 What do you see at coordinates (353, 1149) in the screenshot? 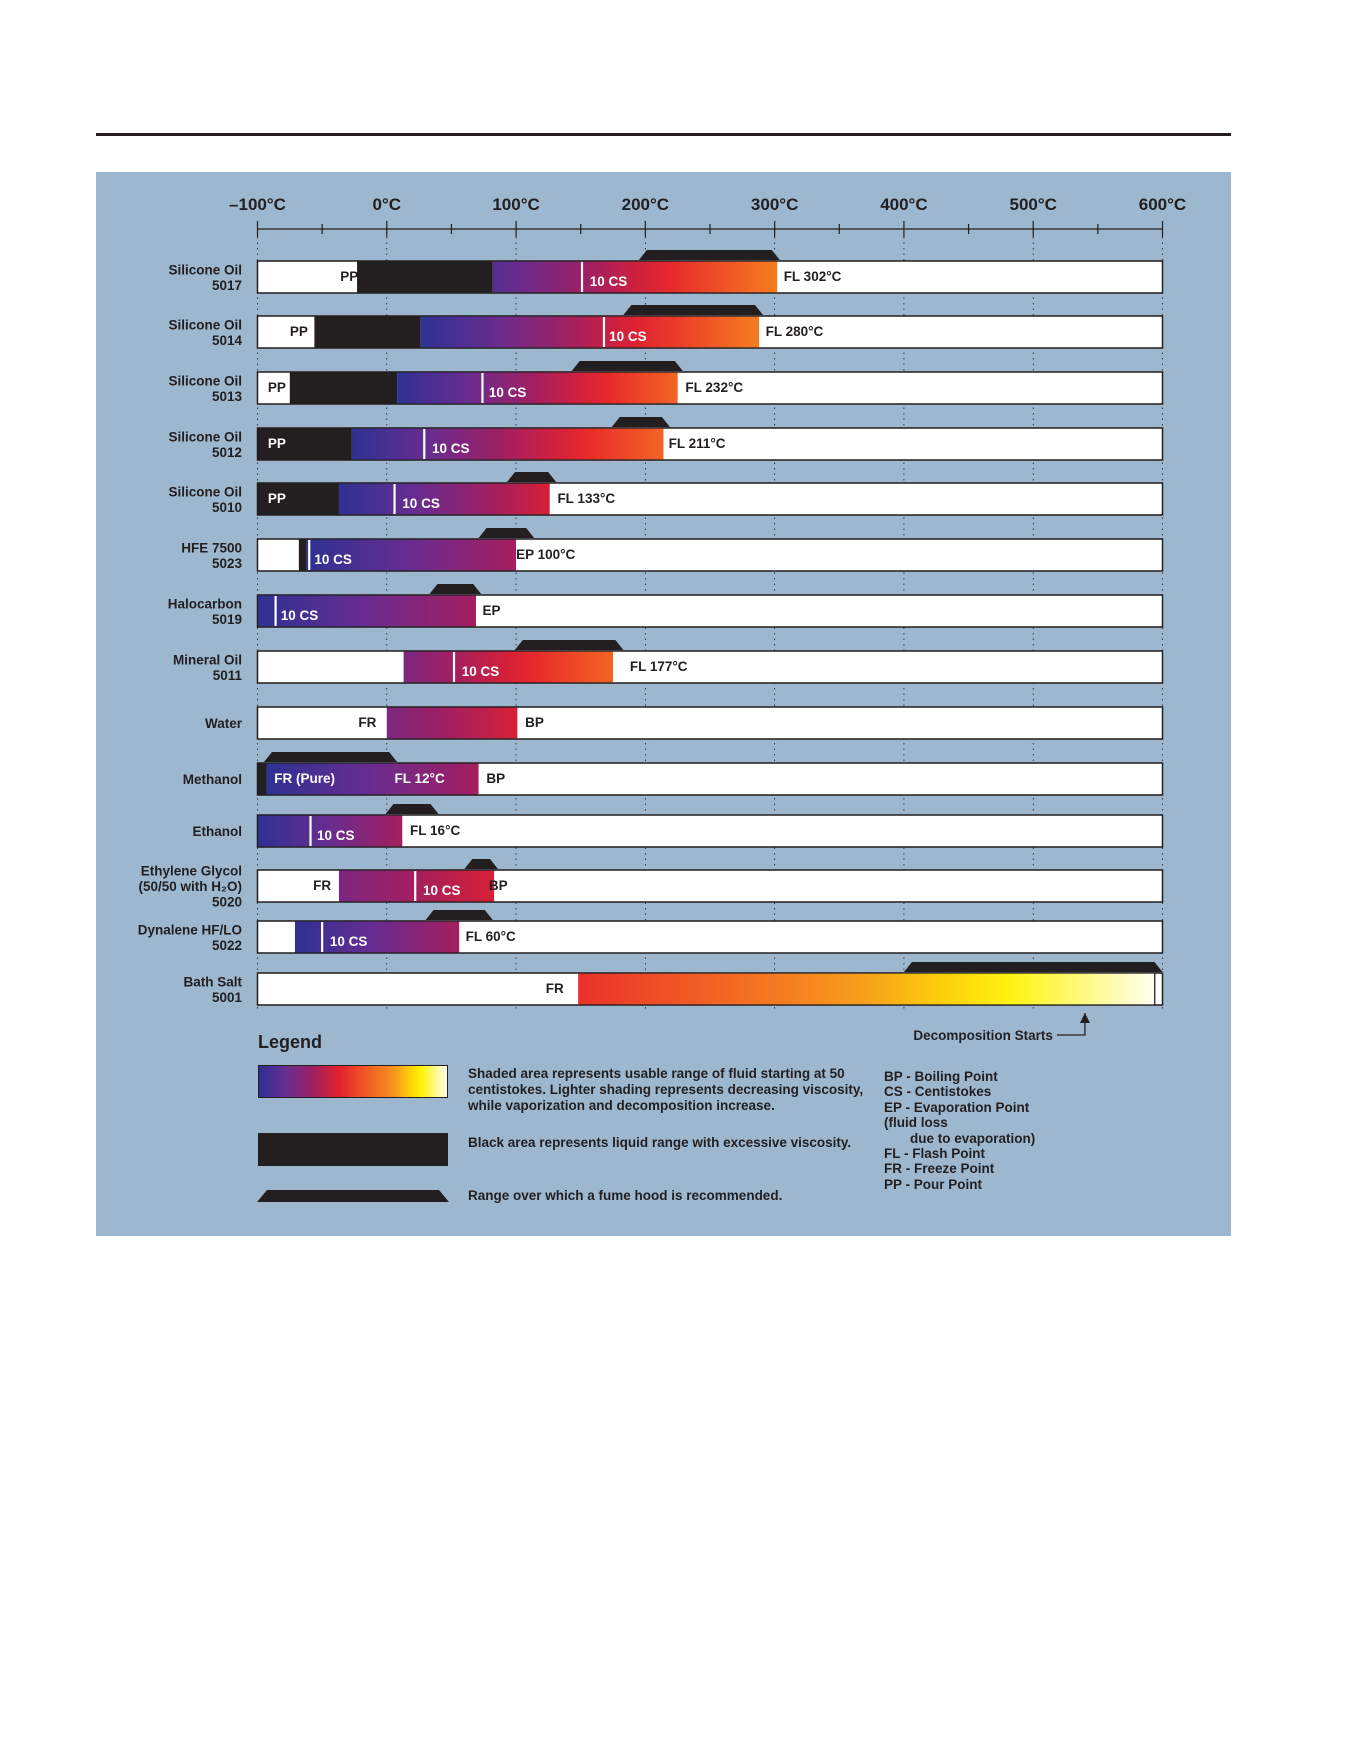
I see `legend-black-swatch` at bounding box center [353, 1149].